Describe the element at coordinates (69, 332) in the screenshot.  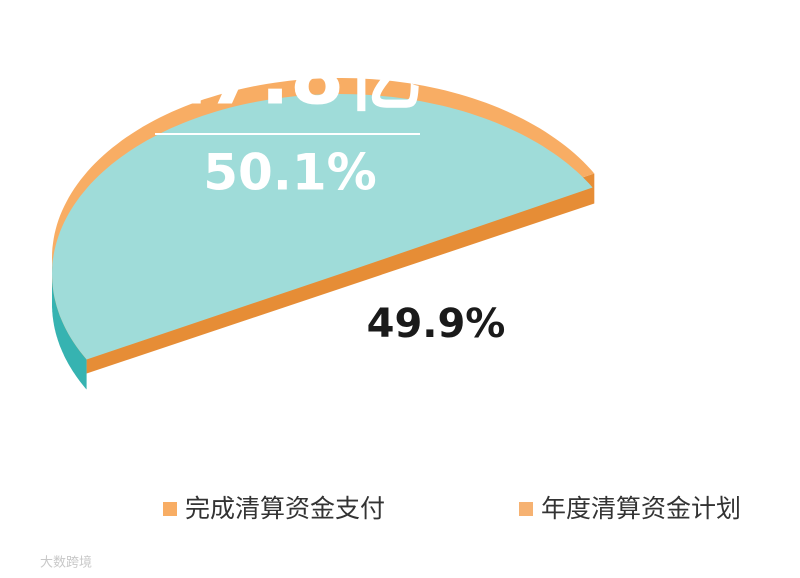
I see `slice-side` at that location.